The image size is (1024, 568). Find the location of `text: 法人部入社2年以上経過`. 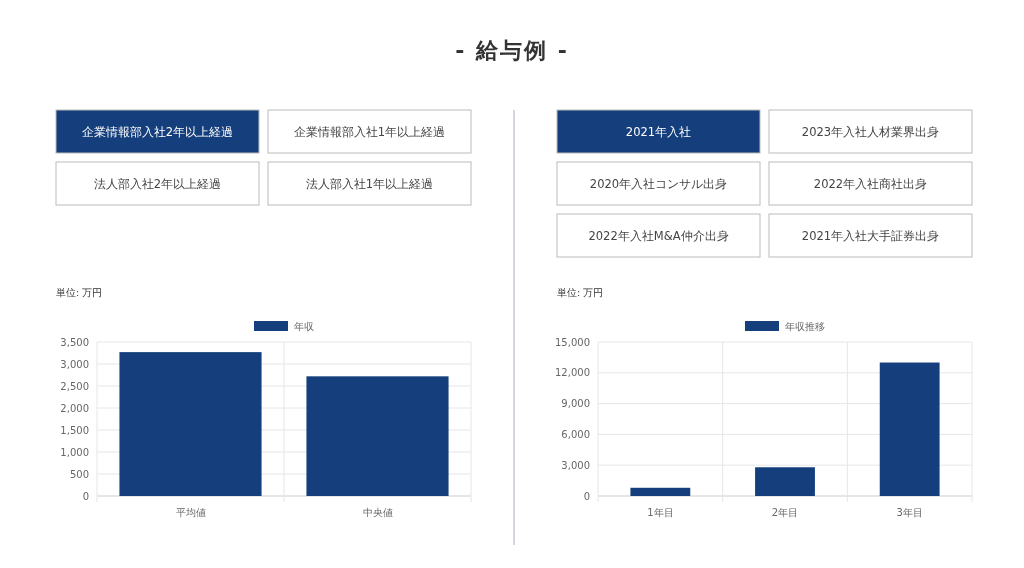

text: 法人部入社2年以上経過 is located at coordinates (157, 183).